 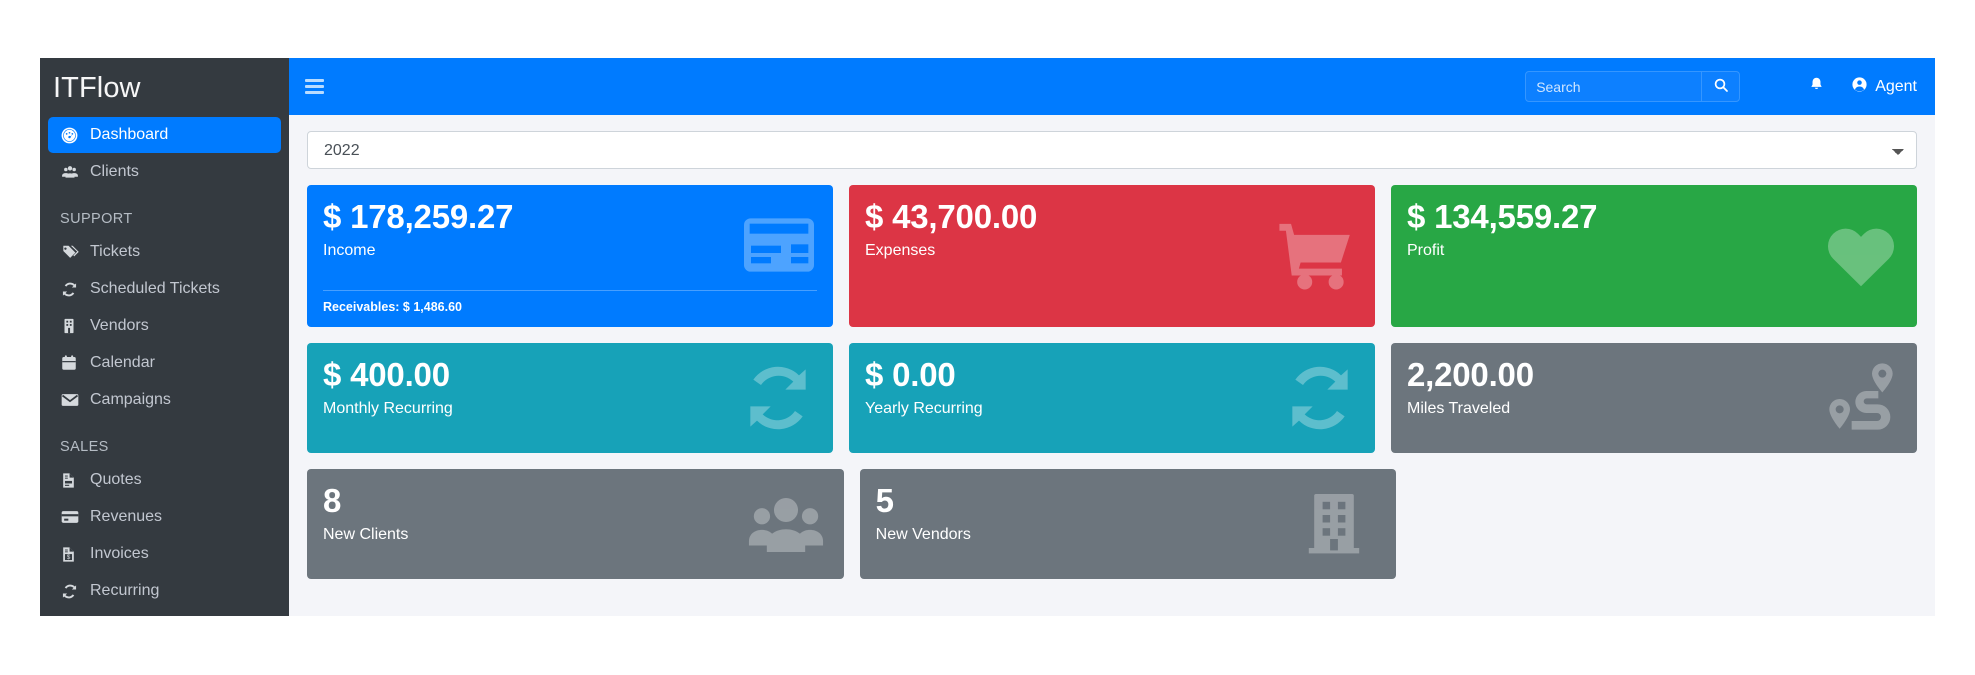 What do you see at coordinates (1502, 216) in the screenshot?
I see `card-value: $ 134,559.27` at bounding box center [1502, 216].